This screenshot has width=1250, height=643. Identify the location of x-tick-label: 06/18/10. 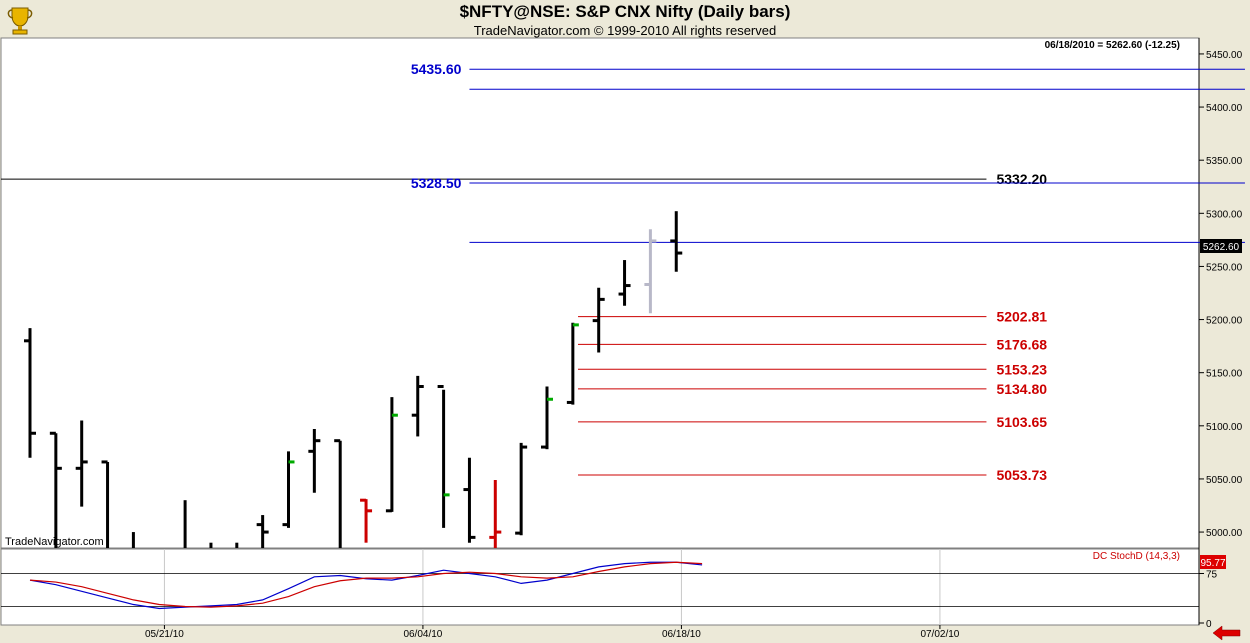
(681, 634).